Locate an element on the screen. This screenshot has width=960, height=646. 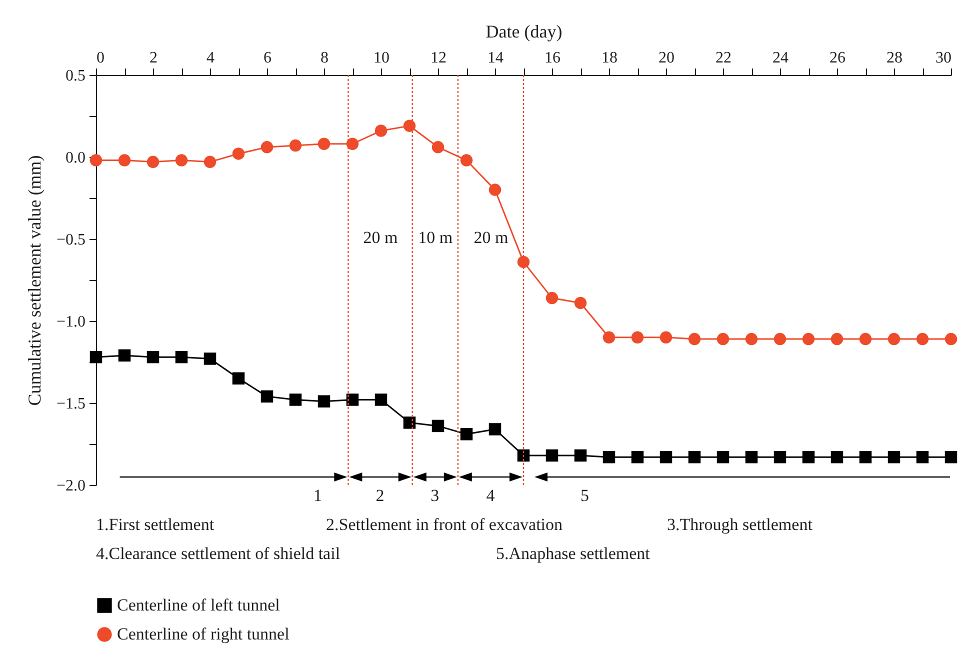
x-tick-label: 4 is located at coordinates (210, 58).